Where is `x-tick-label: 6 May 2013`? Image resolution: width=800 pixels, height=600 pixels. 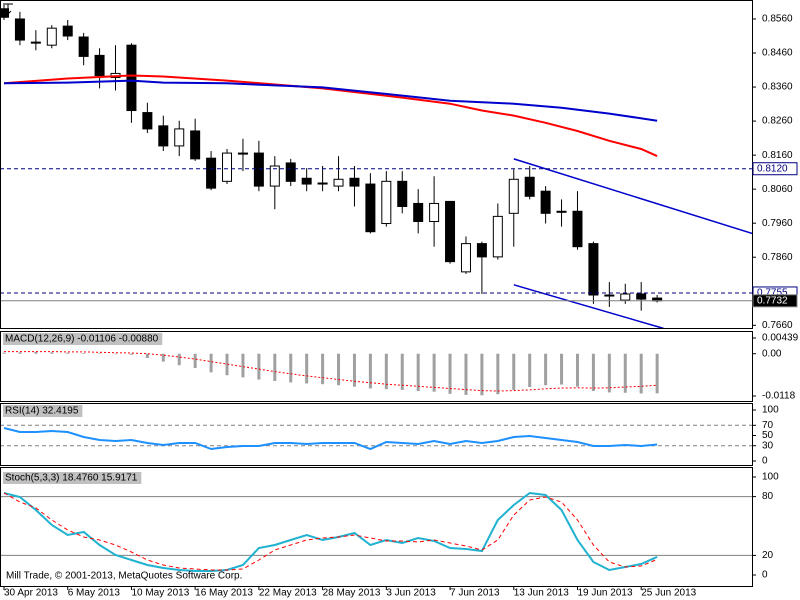
x-tick-label: 6 May 2013 is located at coordinates (94, 593).